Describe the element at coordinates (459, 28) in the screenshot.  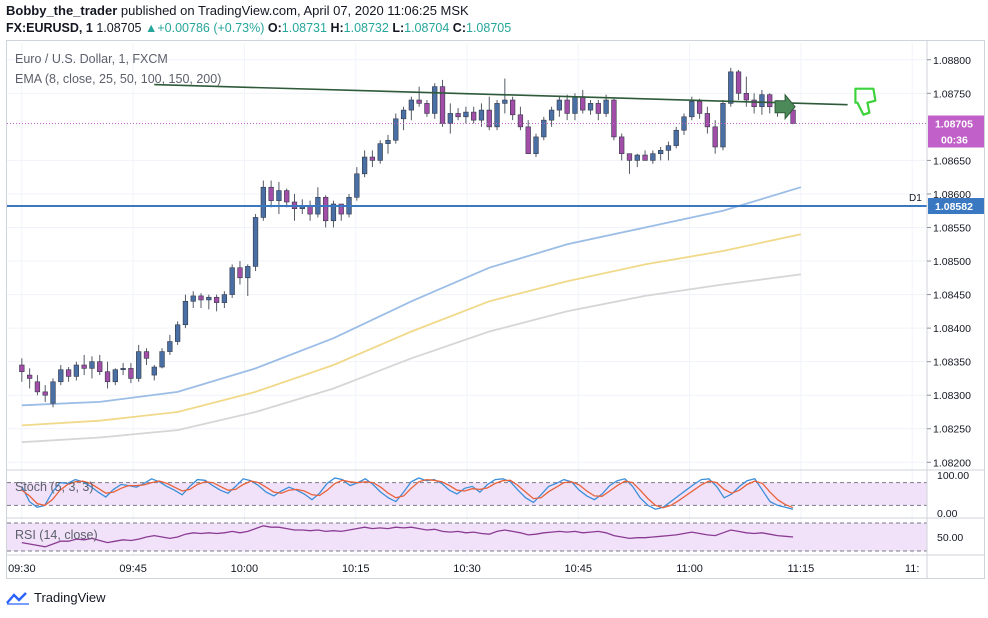
I see `close-label: C:` at that location.